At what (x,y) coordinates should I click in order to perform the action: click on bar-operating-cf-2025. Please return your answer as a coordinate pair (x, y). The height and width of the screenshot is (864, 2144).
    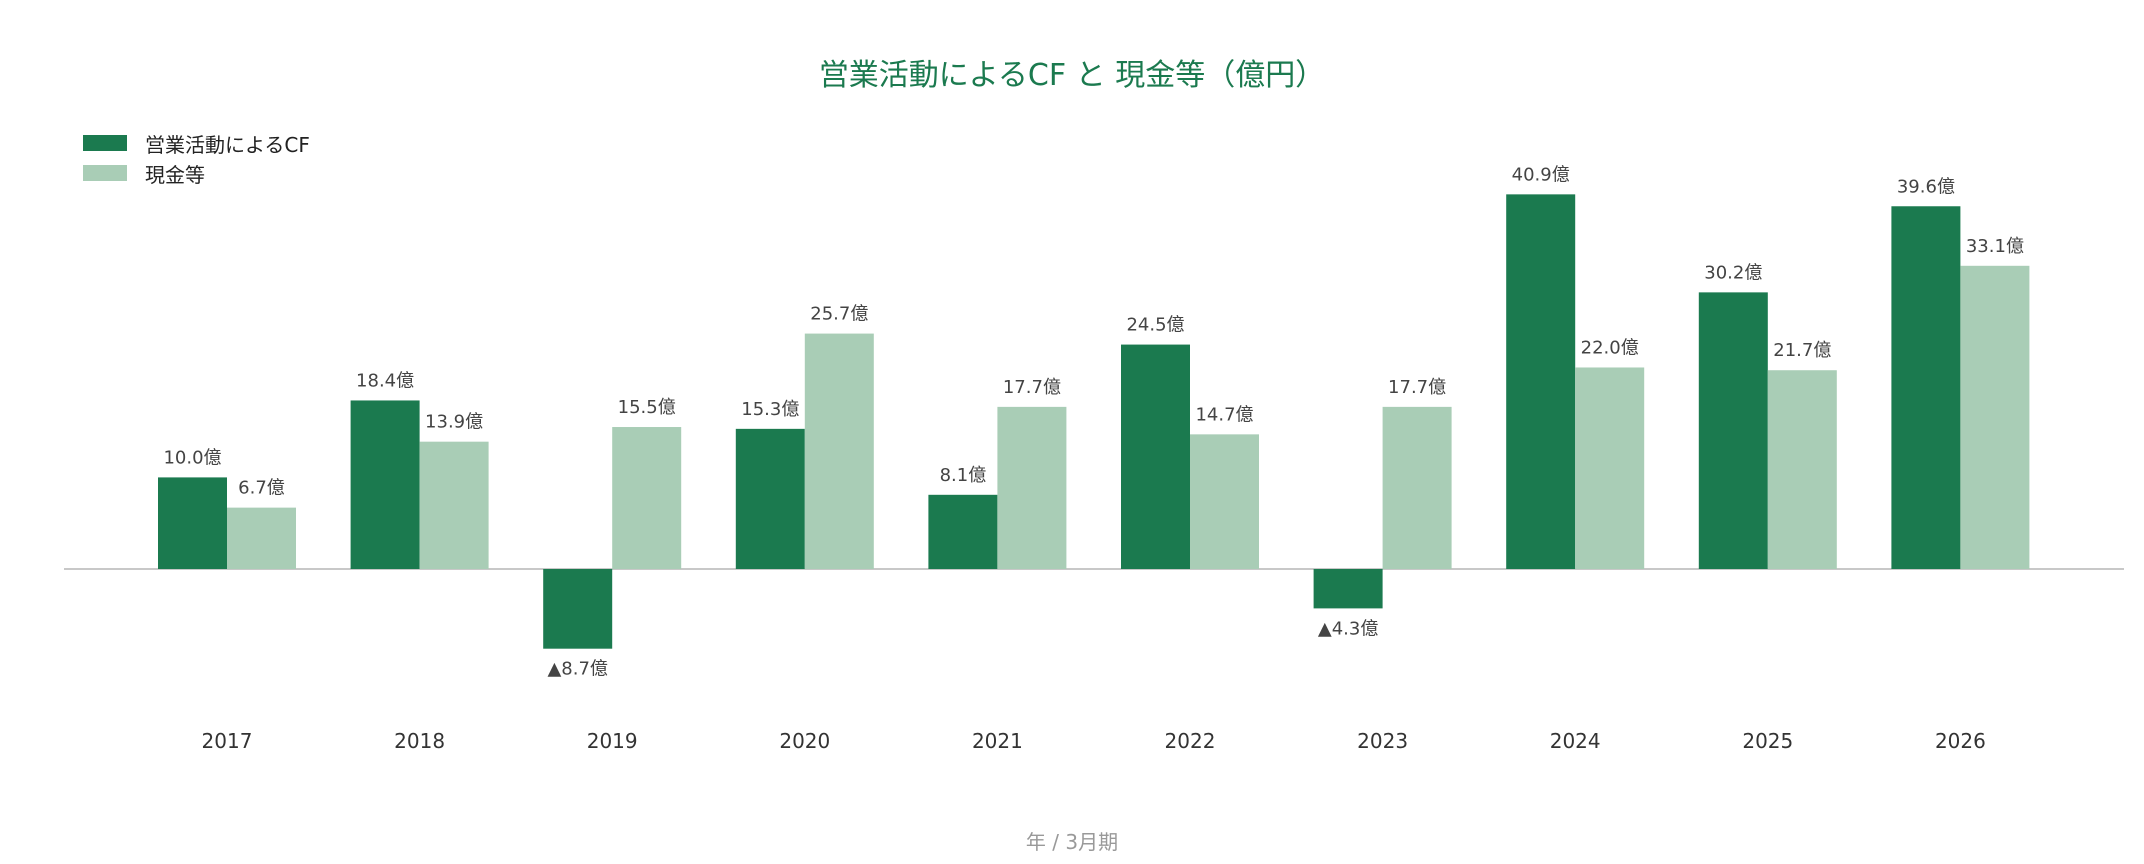
    Looking at the image, I should click on (1733, 430).